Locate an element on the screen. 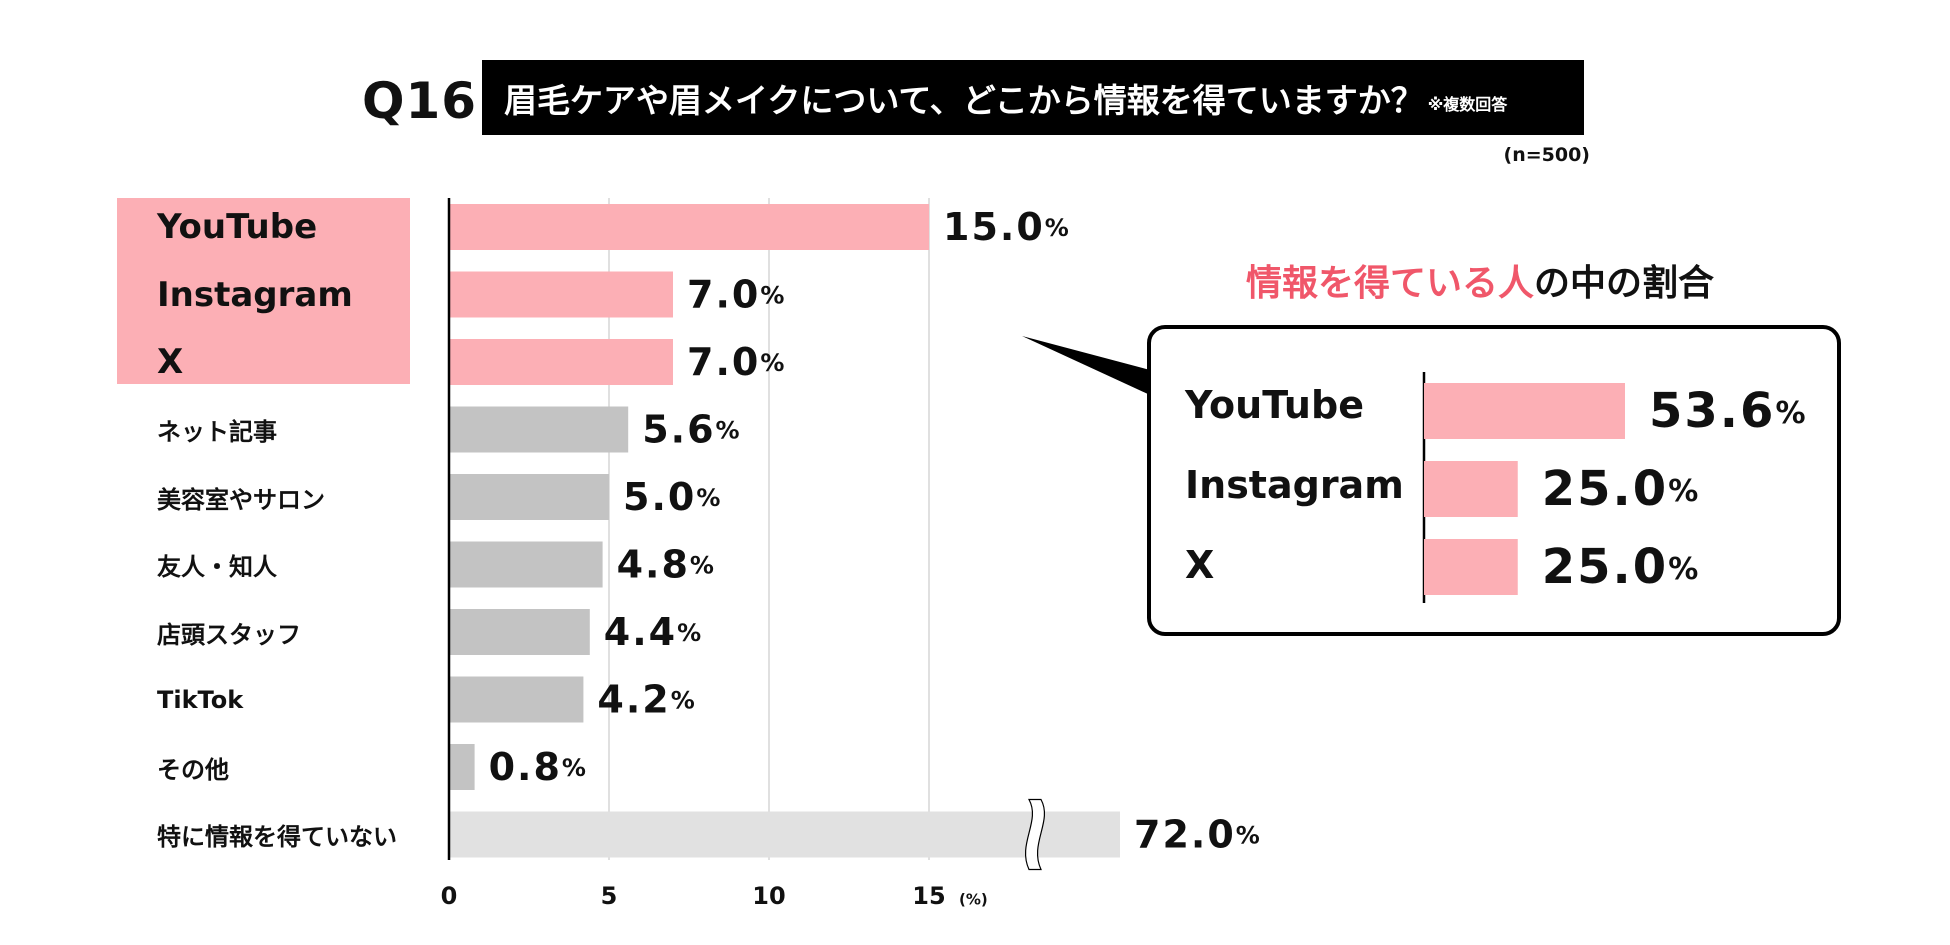 This screenshot has width=1950, height=945. category-label: Instagram is located at coordinates (255, 294).